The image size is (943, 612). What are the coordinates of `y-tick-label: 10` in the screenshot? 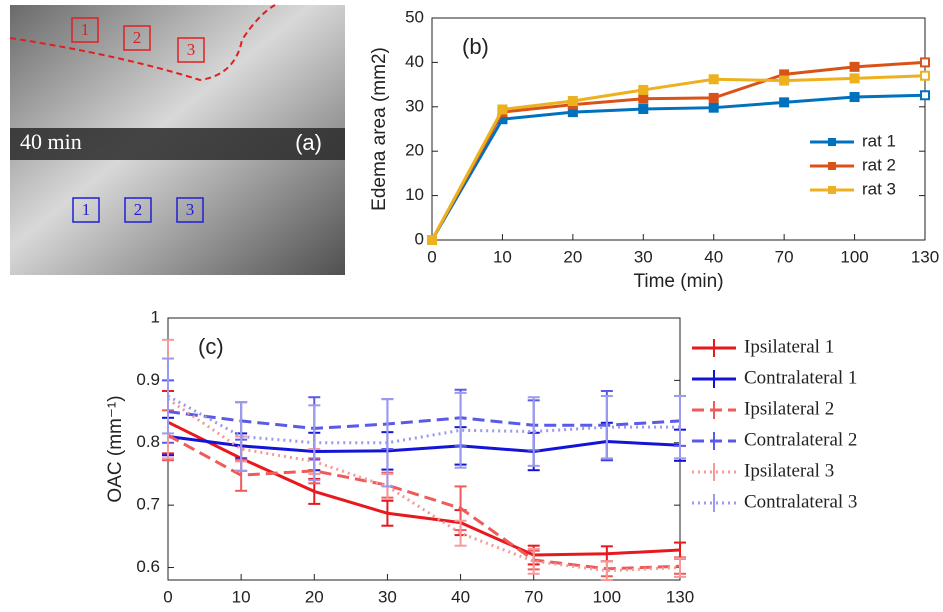 It's located at (414, 194).